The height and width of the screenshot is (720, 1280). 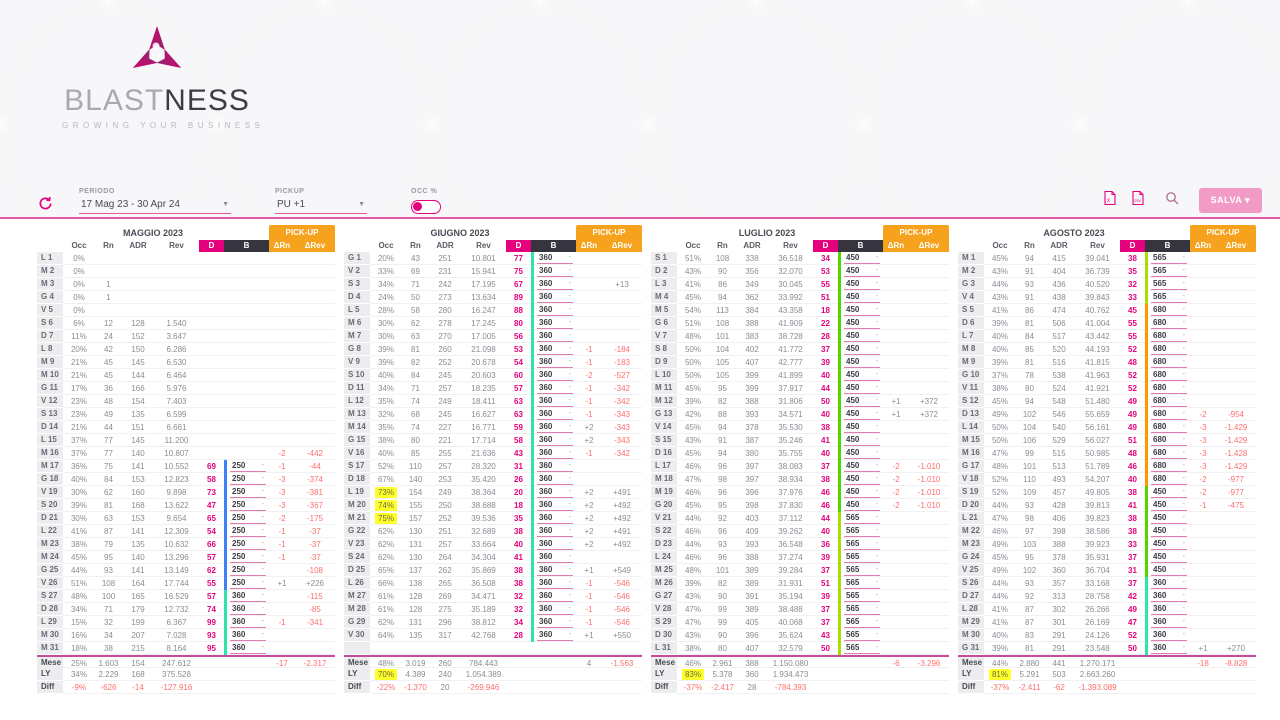 I want to click on csv-export-icon: csv, so click(x=1138, y=200).